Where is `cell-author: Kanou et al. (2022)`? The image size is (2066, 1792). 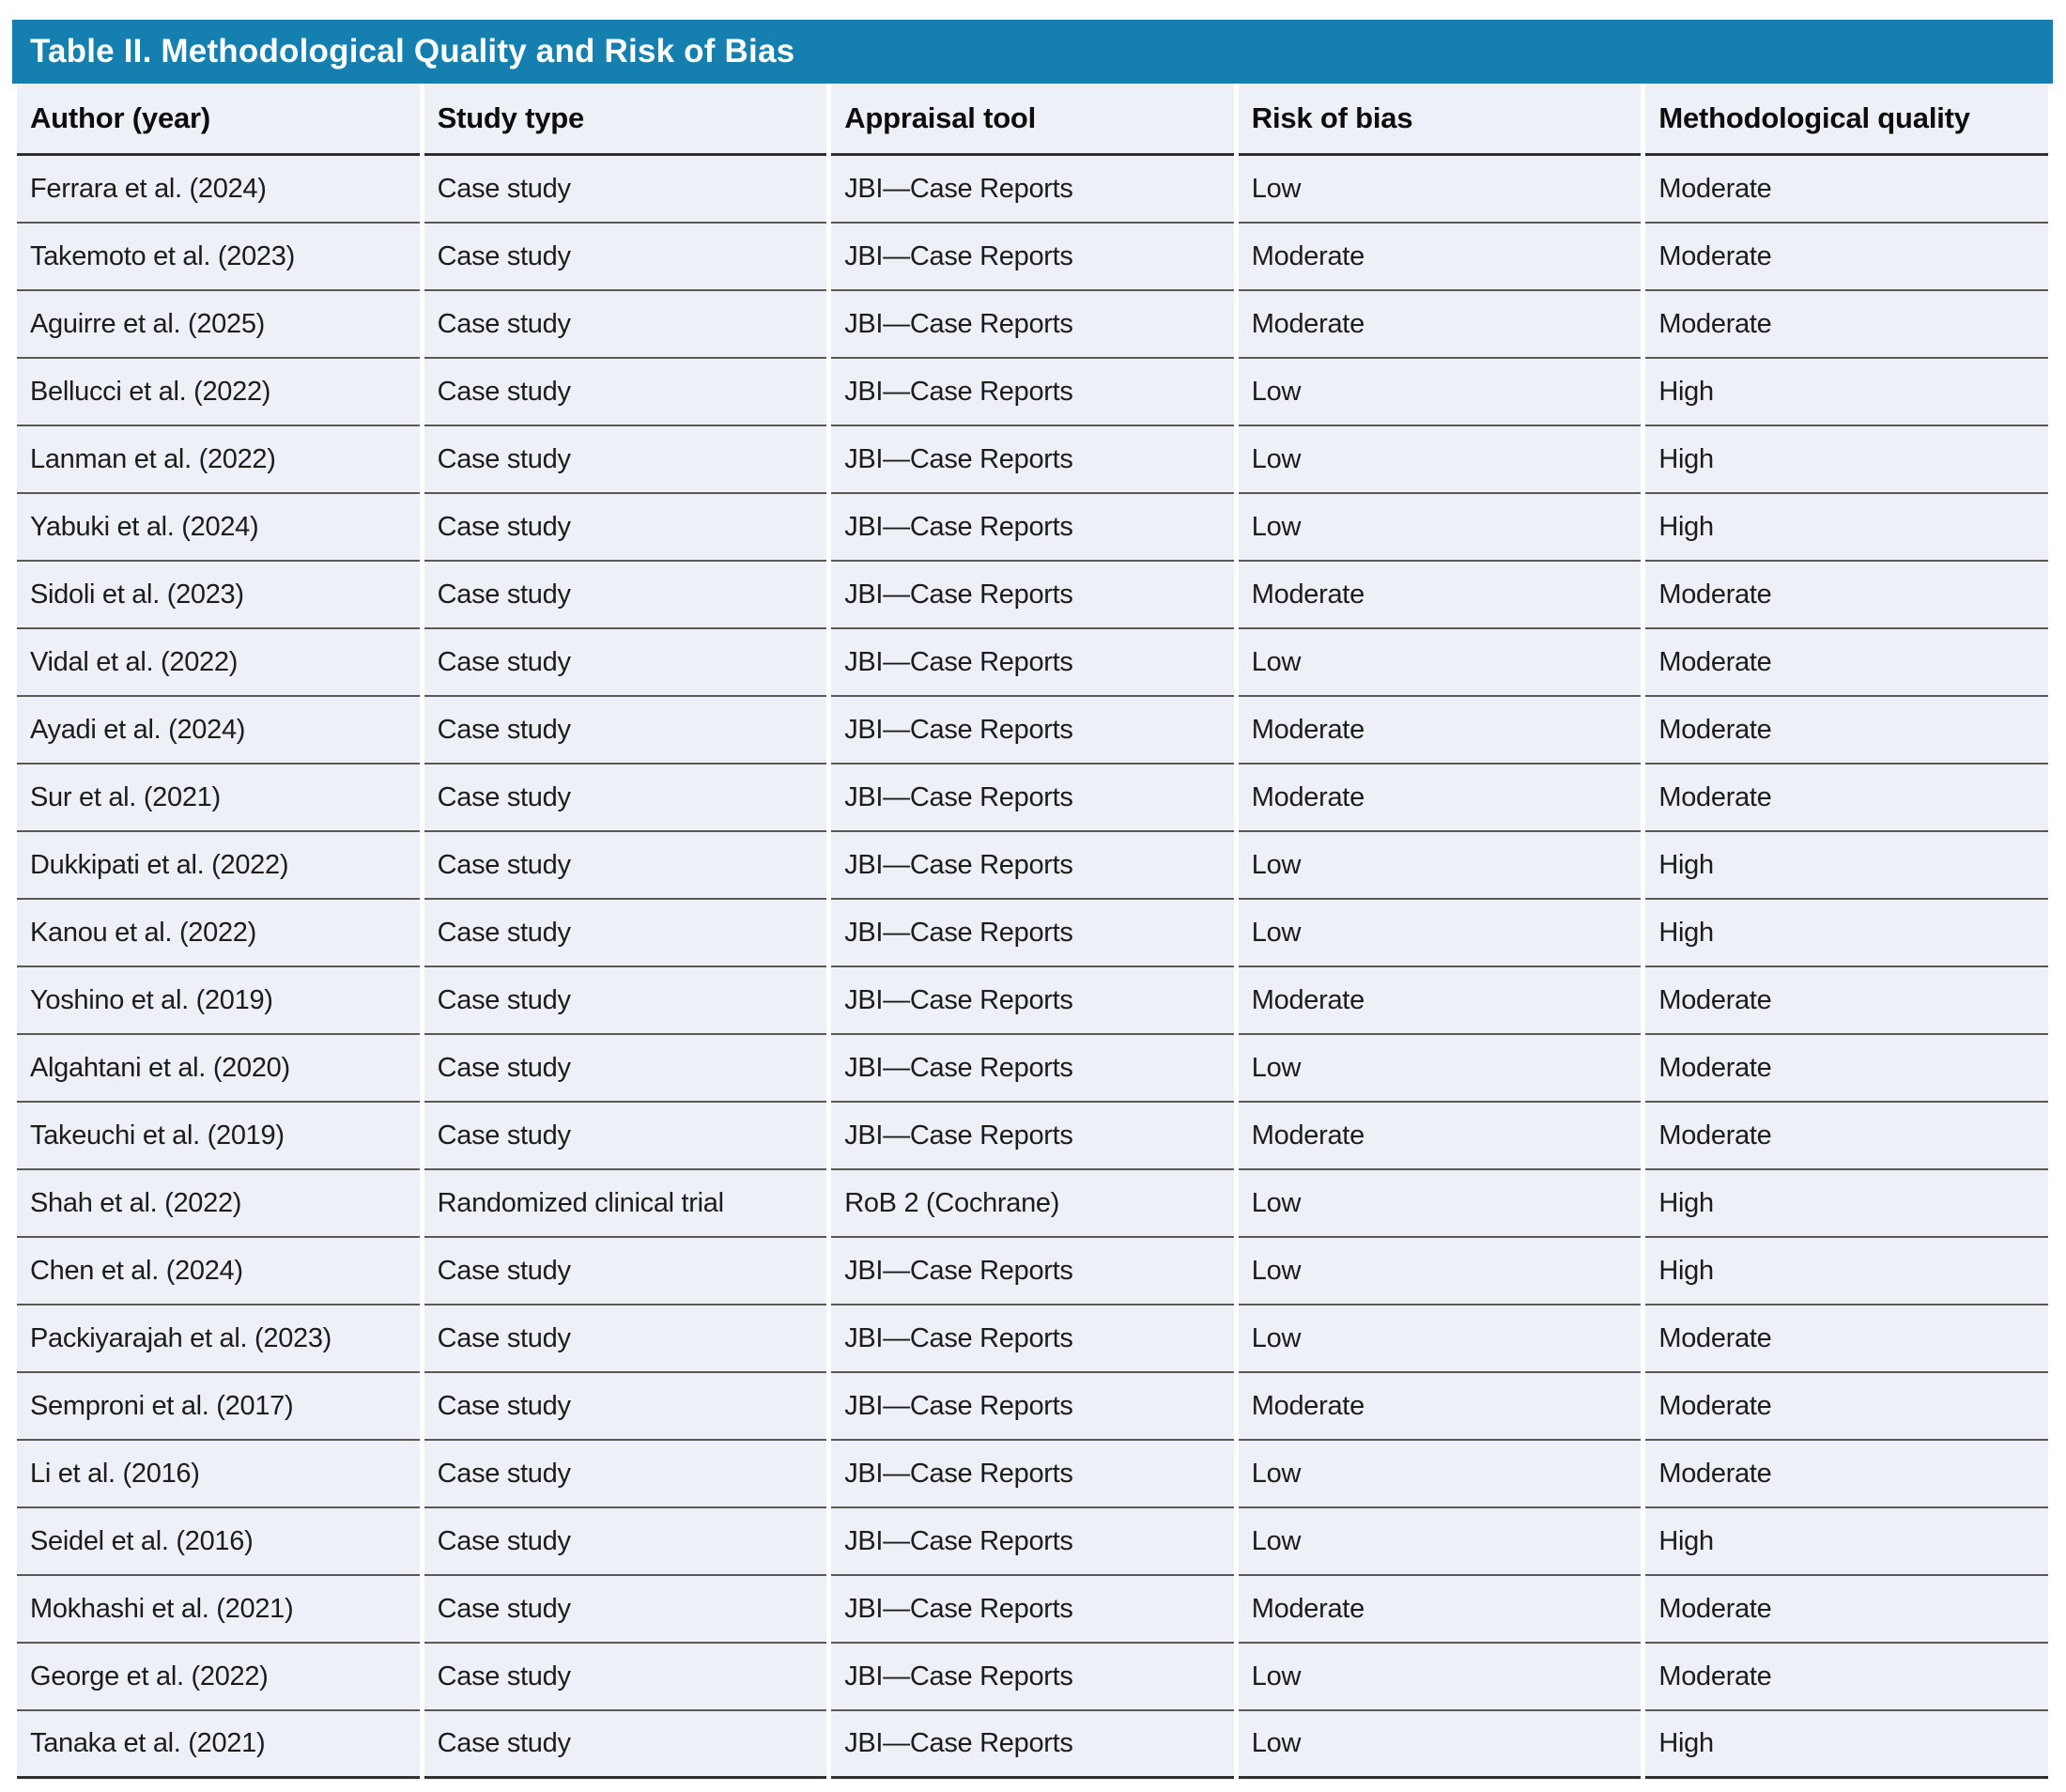
cell-author: Kanou et al. (2022) is located at coordinates (218, 933).